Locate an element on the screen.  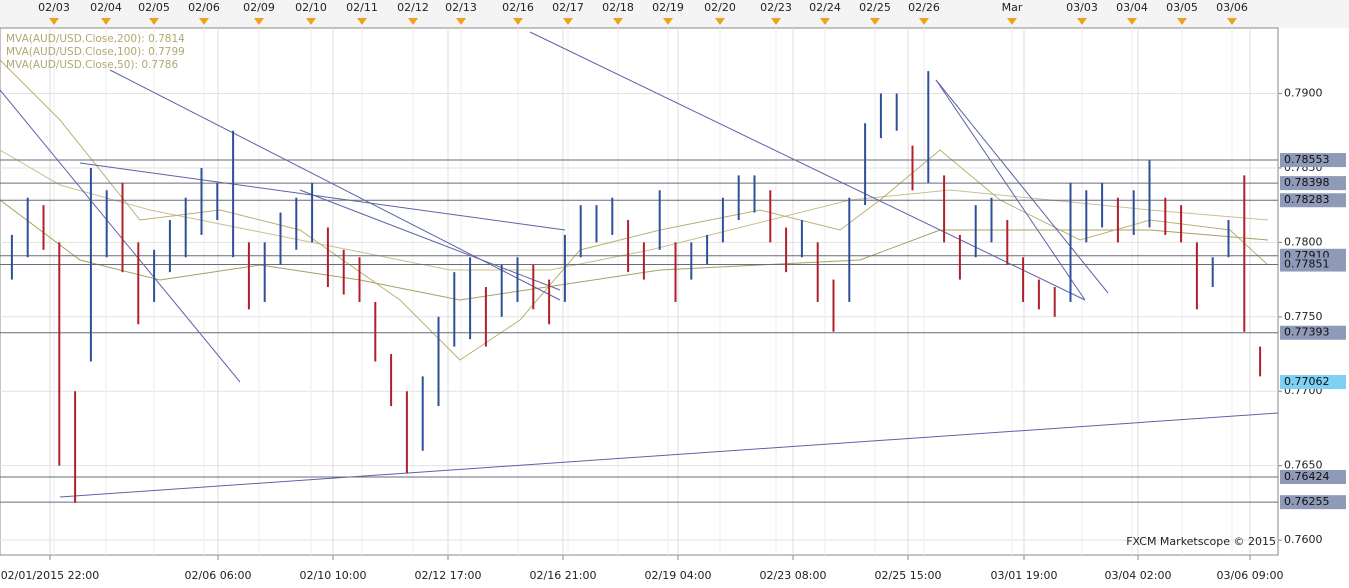
date-label: 02/11 is located at coordinates (362, 7).